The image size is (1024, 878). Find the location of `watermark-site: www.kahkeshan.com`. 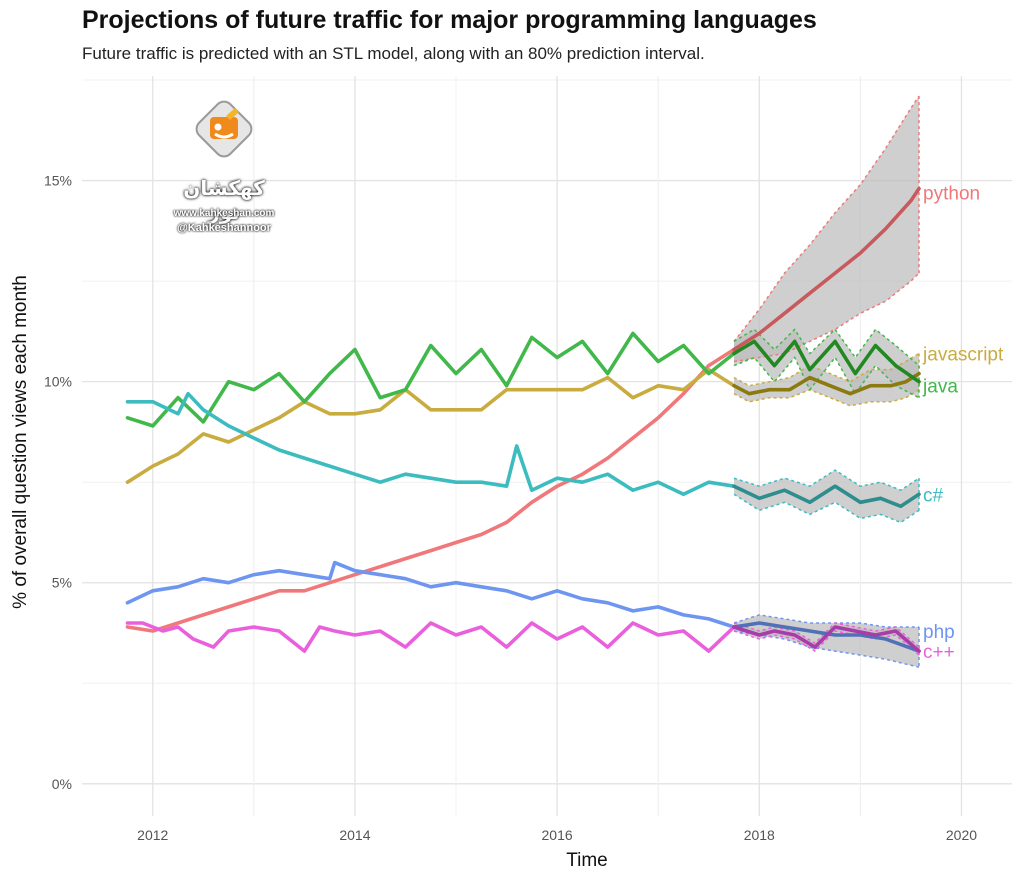

watermark-site: www.kahkeshan.com is located at coordinates (224, 213).